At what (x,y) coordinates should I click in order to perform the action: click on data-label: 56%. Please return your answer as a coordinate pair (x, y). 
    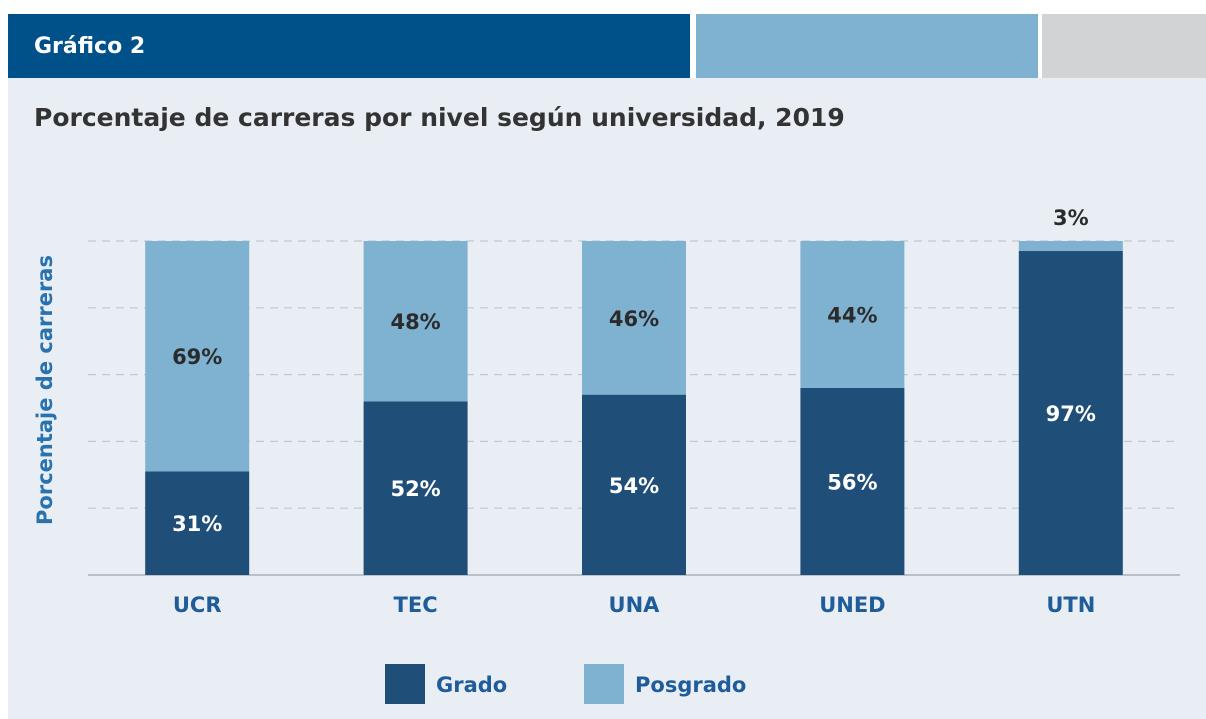
    Looking at the image, I should click on (852, 482).